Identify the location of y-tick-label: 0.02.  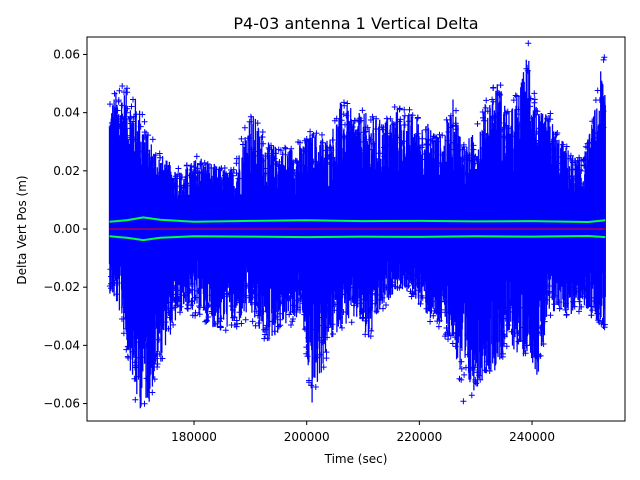
(66, 171).